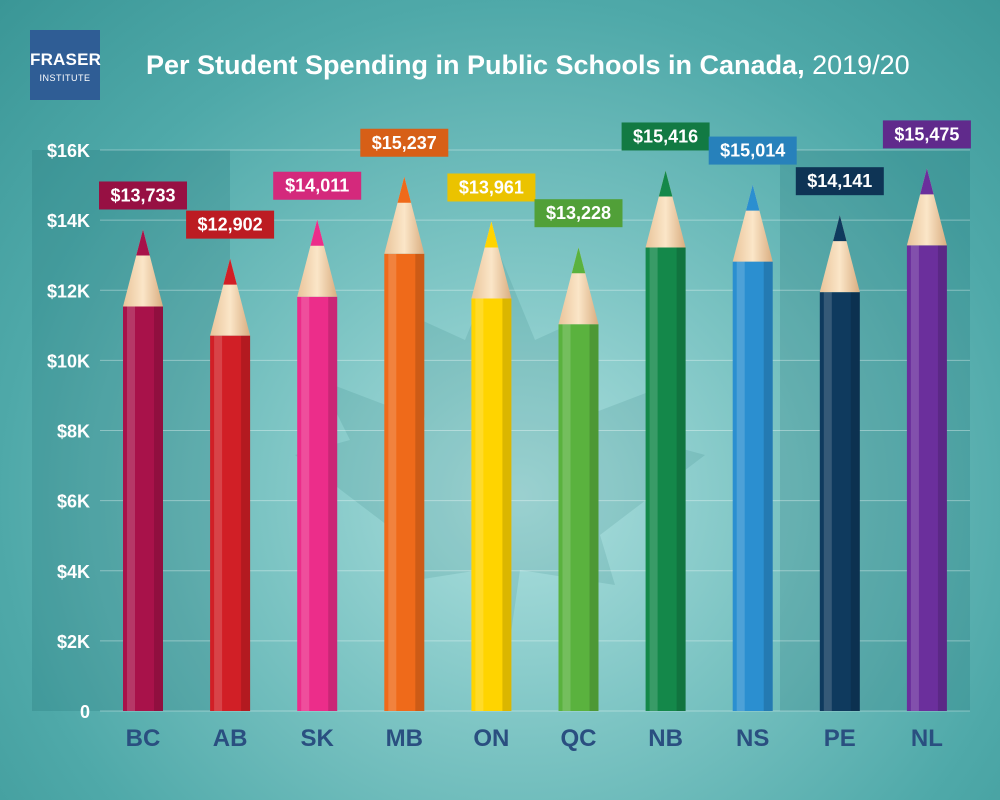 Image resolution: width=1000 pixels, height=800 pixels. I want to click on value-label-ab: $12,902, so click(230, 225).